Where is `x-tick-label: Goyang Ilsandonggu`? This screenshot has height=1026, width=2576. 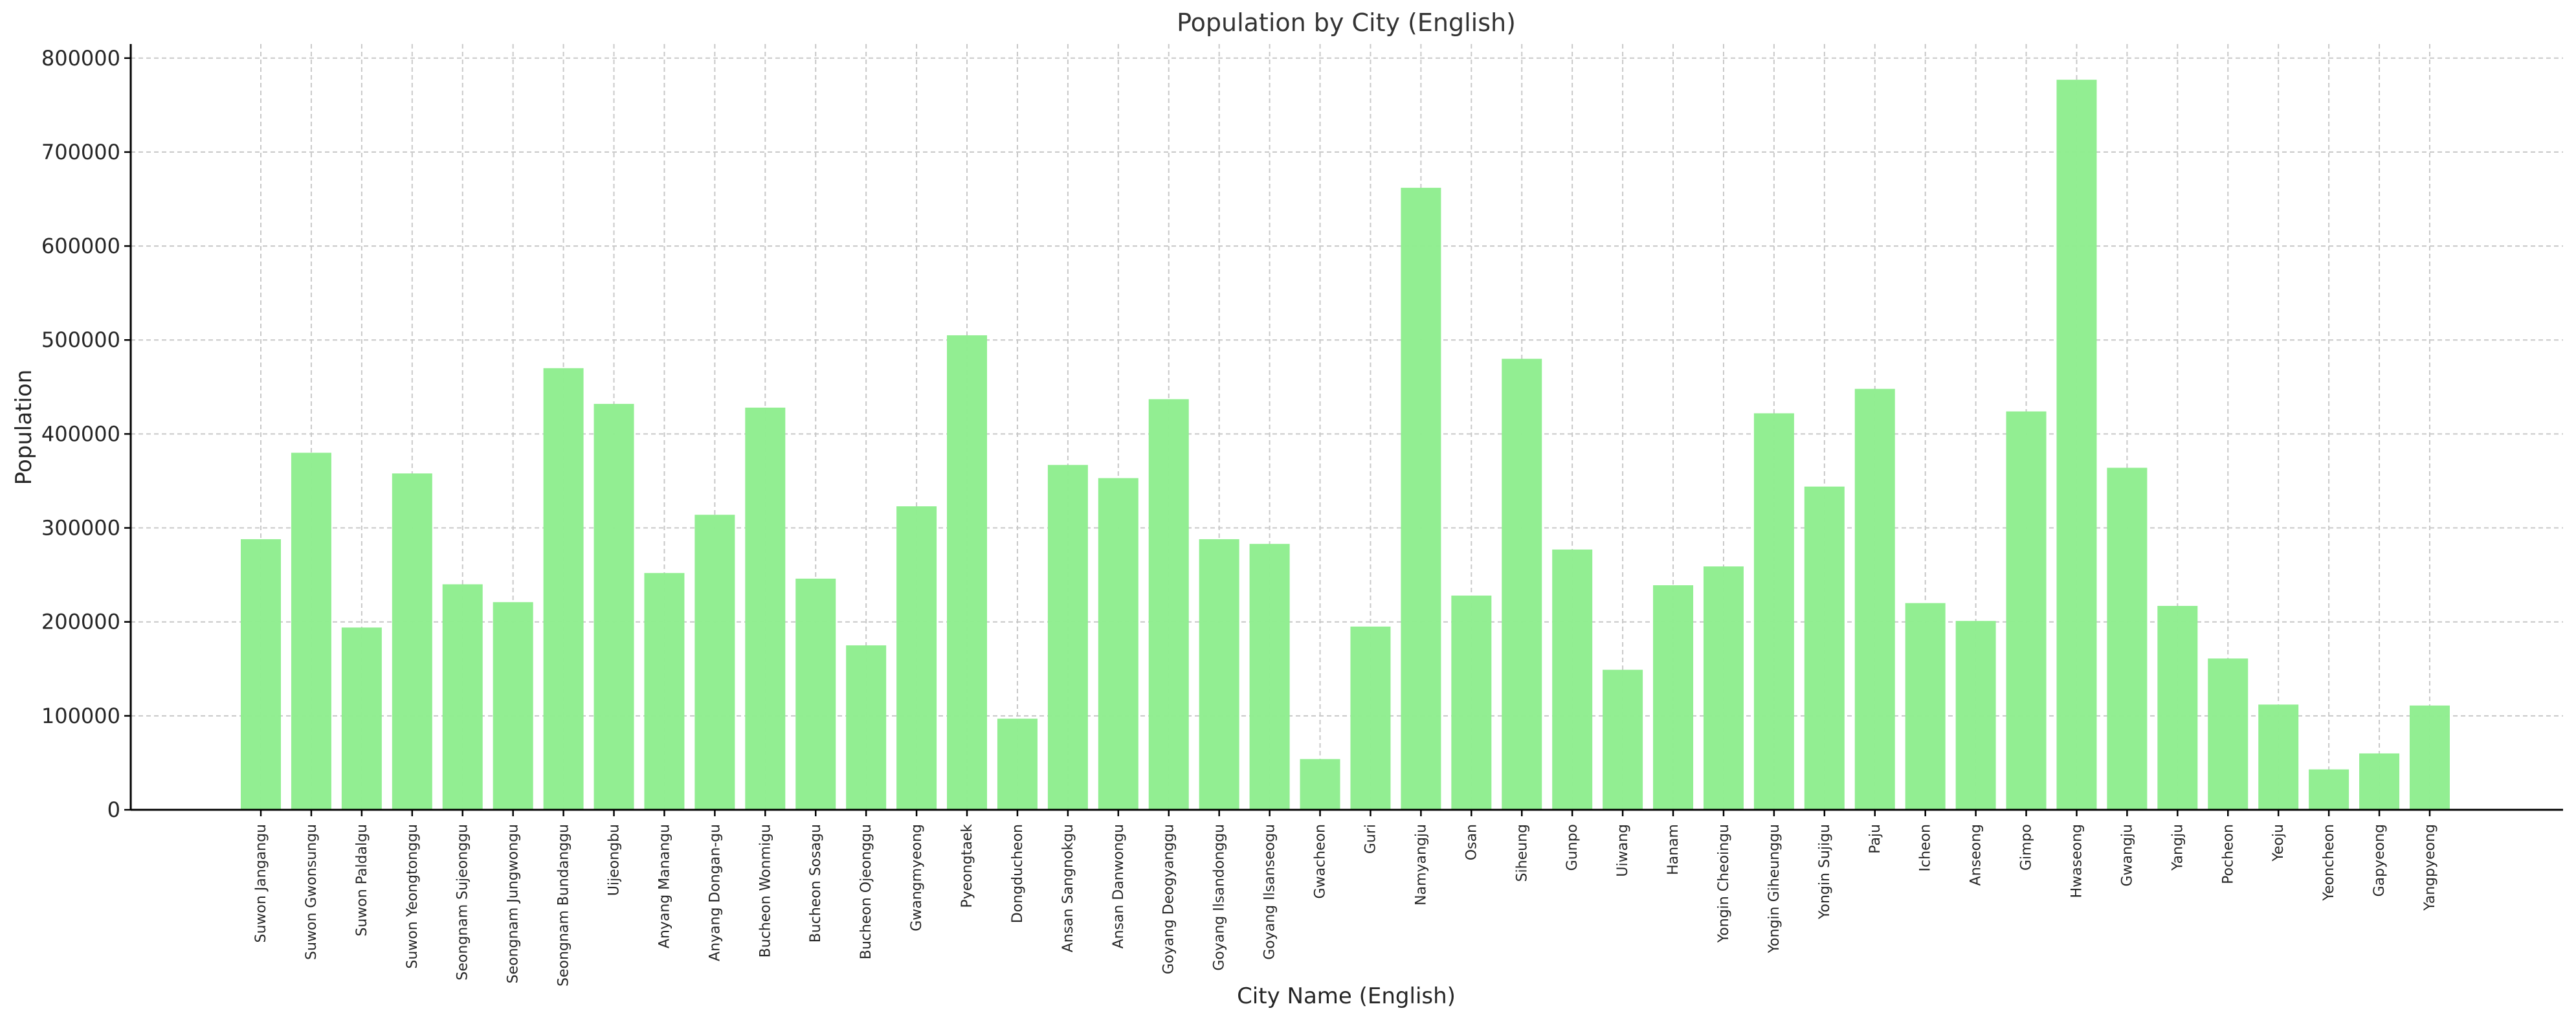
x-tick-label: Goyang Ilsandonggu is located at coordinates (1220, 897).